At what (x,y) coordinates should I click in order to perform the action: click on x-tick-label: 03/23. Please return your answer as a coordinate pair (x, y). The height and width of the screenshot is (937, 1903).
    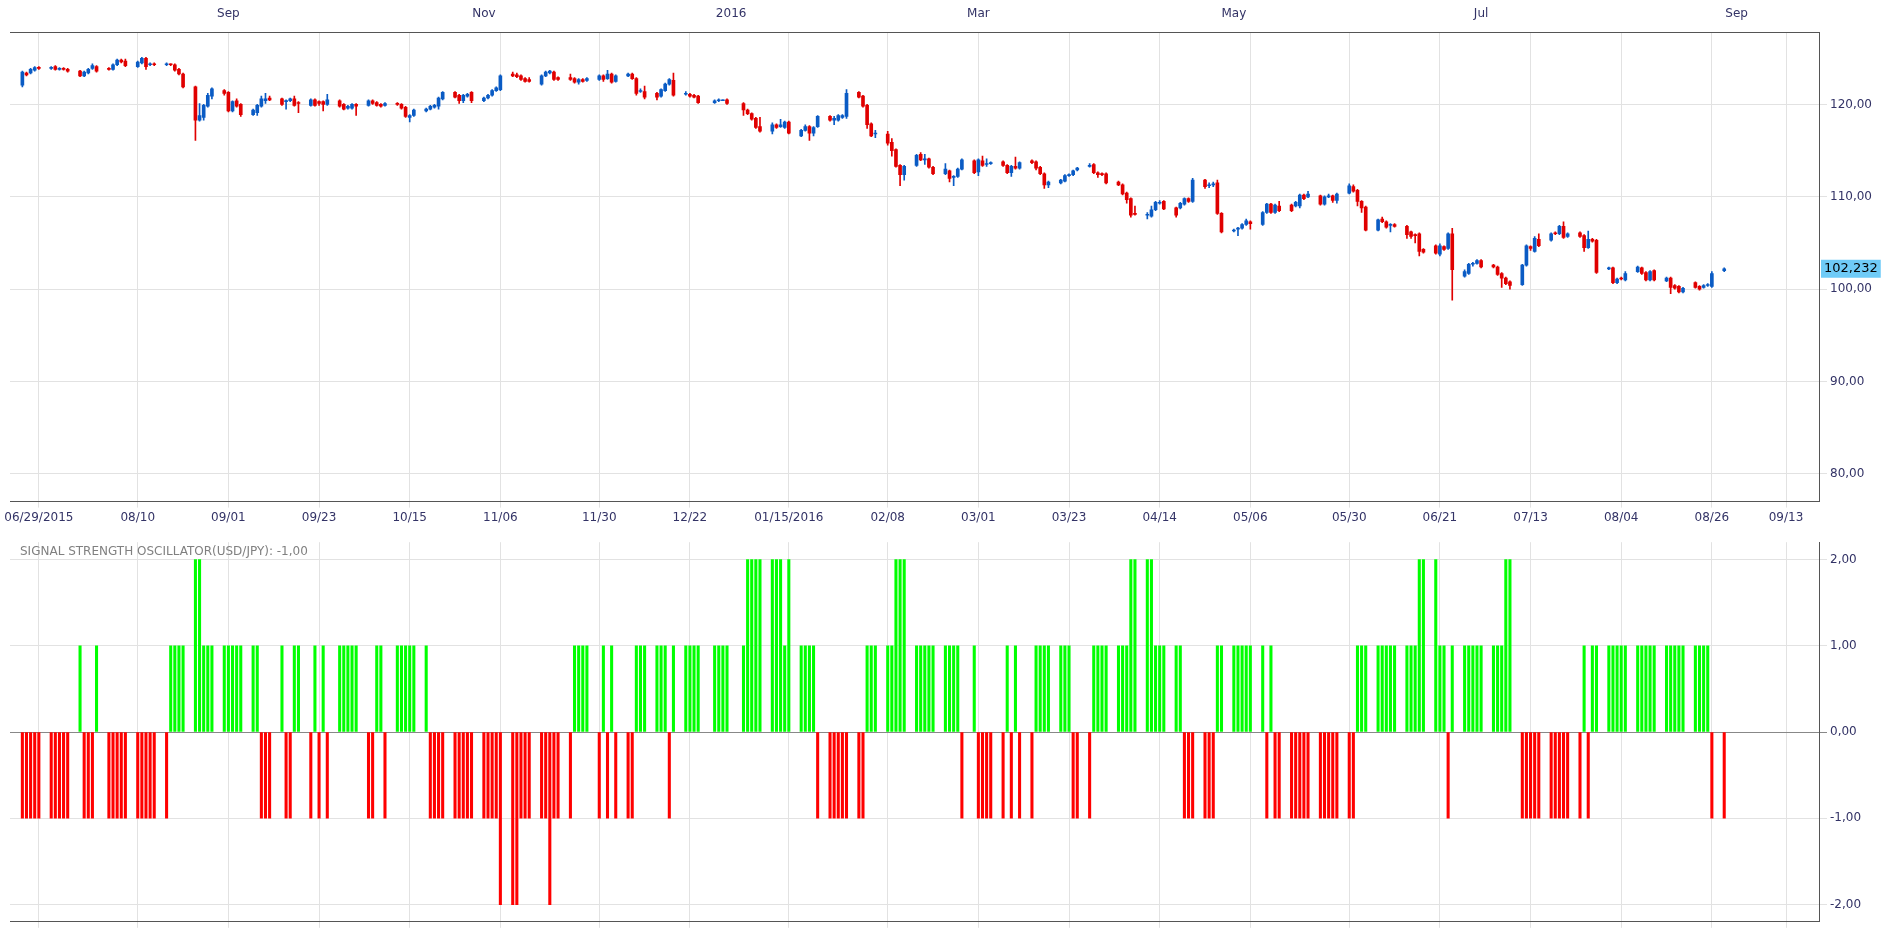
    Looking at the image, I should click on (1069, 516).